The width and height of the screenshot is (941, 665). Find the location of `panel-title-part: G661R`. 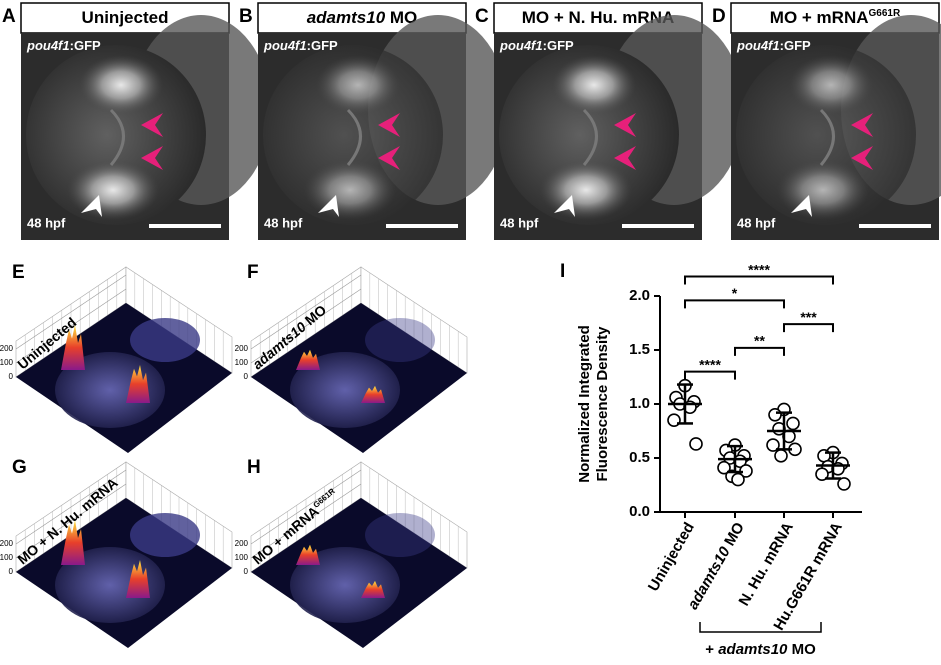

panel-title-part: G661R is located at coordinates (885, 13).